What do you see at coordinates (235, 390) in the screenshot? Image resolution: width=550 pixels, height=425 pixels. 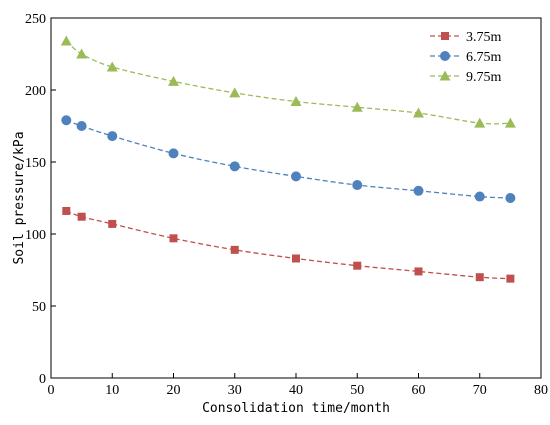 I see `x-tick-label: 30` at bounding box center [235, 390].